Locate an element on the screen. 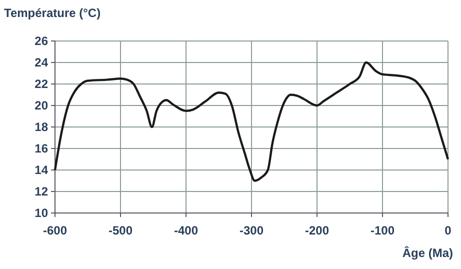  x-tick-label: 0 is located at coordinates (448, 230).